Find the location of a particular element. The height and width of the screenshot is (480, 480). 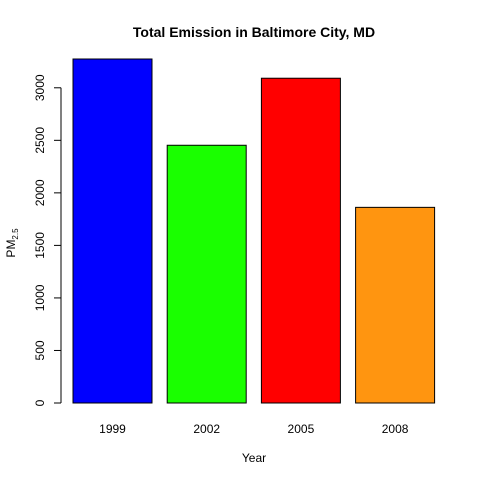

y-tick-label: 1500 is located at coordinates (40, 245).